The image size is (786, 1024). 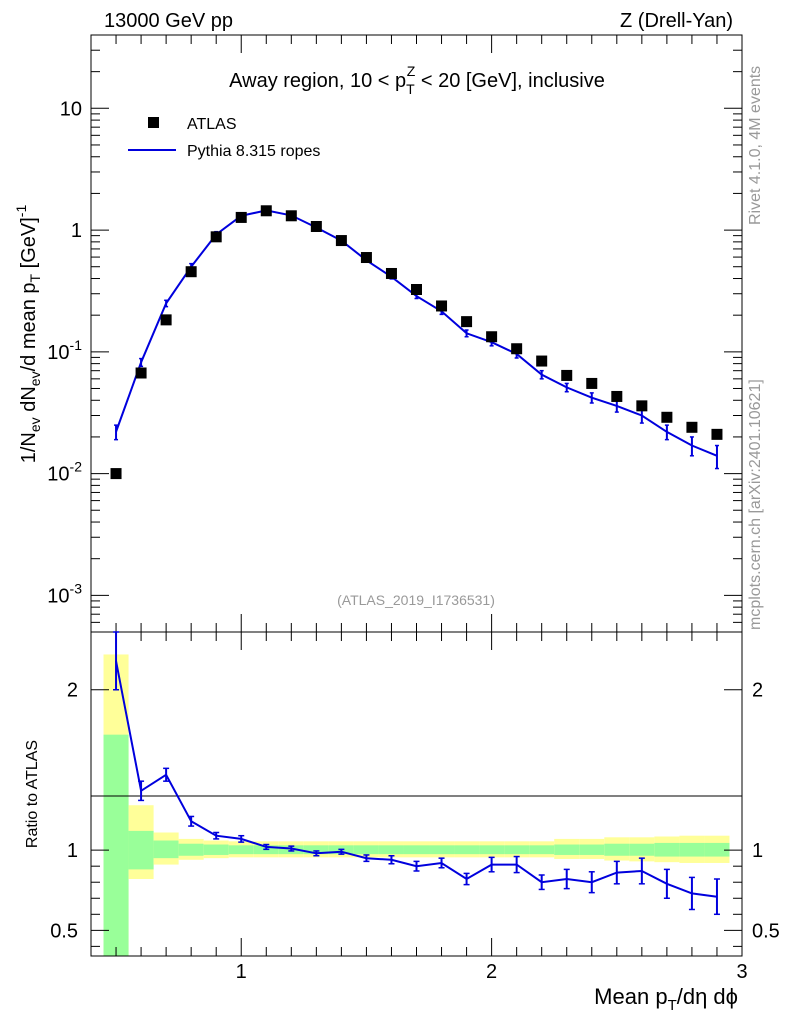 I want to click on y-tick-label: 10⁻¹, so click(x=64, y=350).